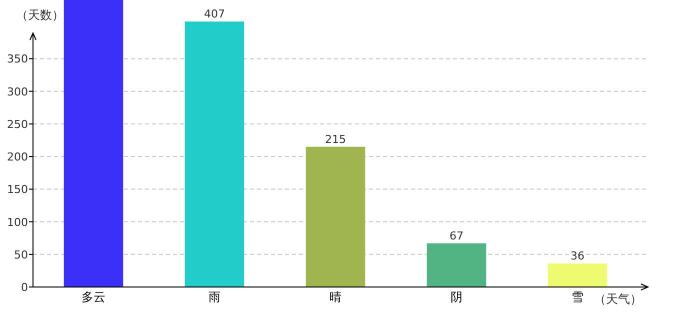 This screenshot has width=680, height=320. Describe the element at coordinates (577, 256) in the screenshot. I see `data-label: 36` at that location.